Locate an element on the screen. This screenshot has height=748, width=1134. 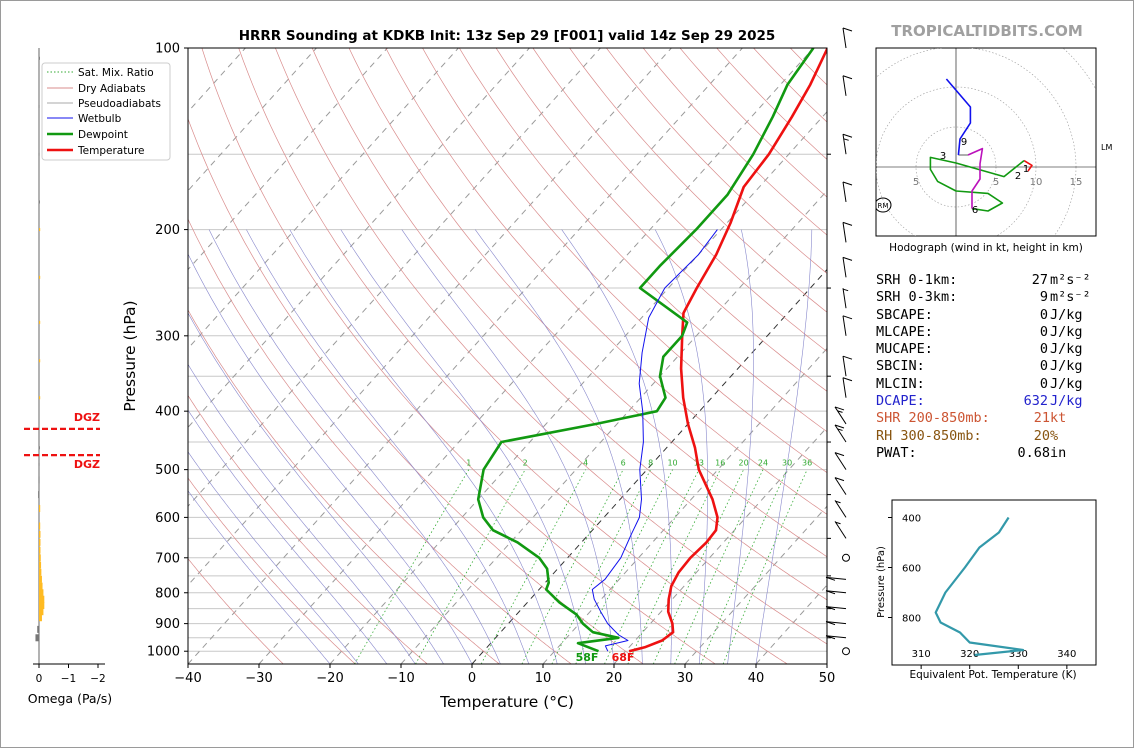
y-tick-label: 300 is located at coordinates (167, 336).